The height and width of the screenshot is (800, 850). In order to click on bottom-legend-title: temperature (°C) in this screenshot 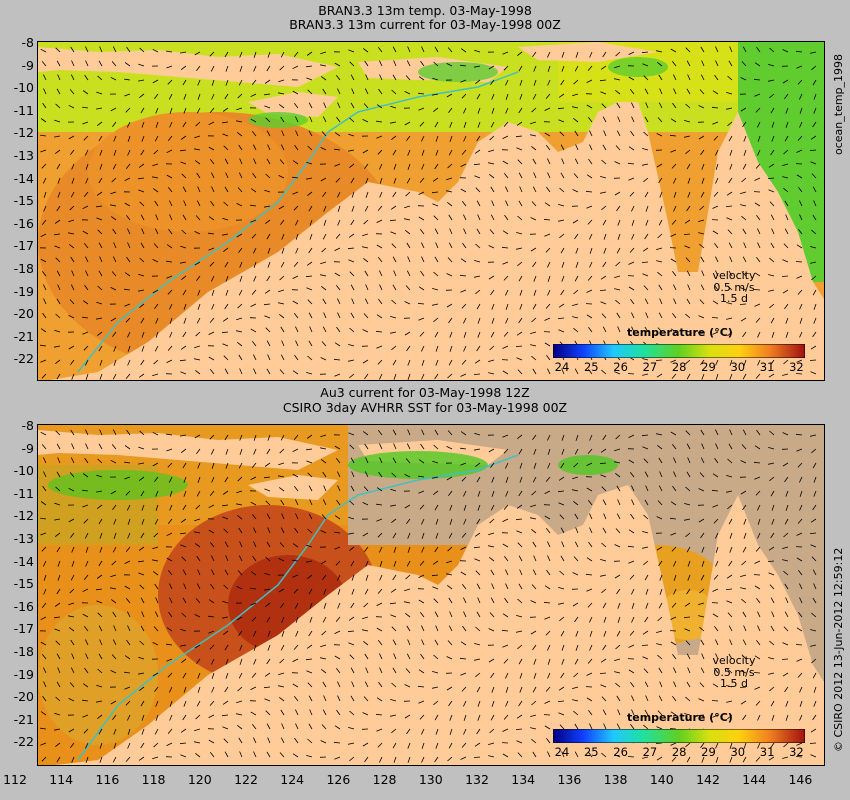, I will do `click(680, 717)`.